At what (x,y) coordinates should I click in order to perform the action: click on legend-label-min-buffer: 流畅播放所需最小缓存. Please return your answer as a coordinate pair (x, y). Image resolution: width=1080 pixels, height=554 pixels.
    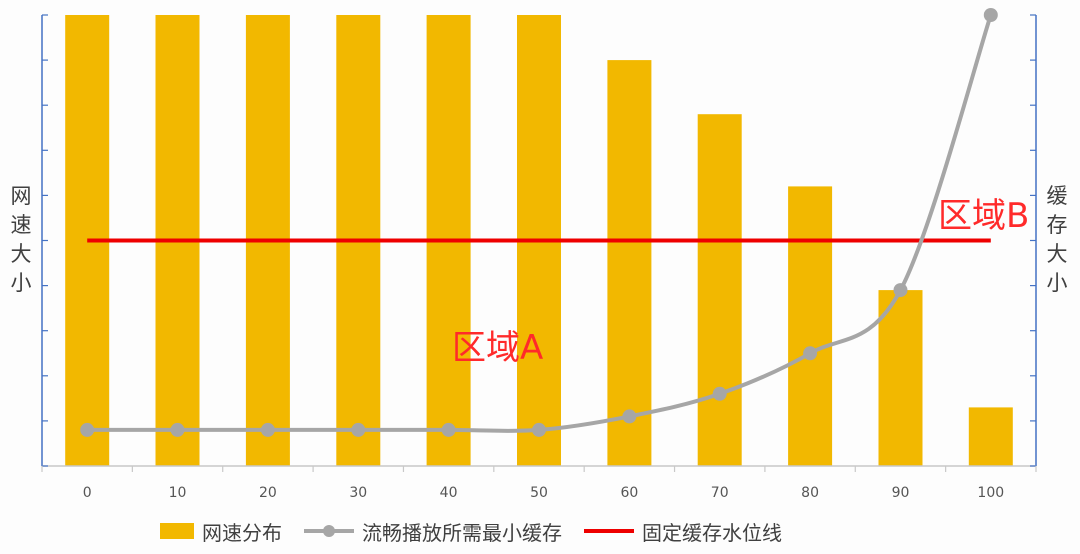
    Looking at the image, I should click on (462, 532).